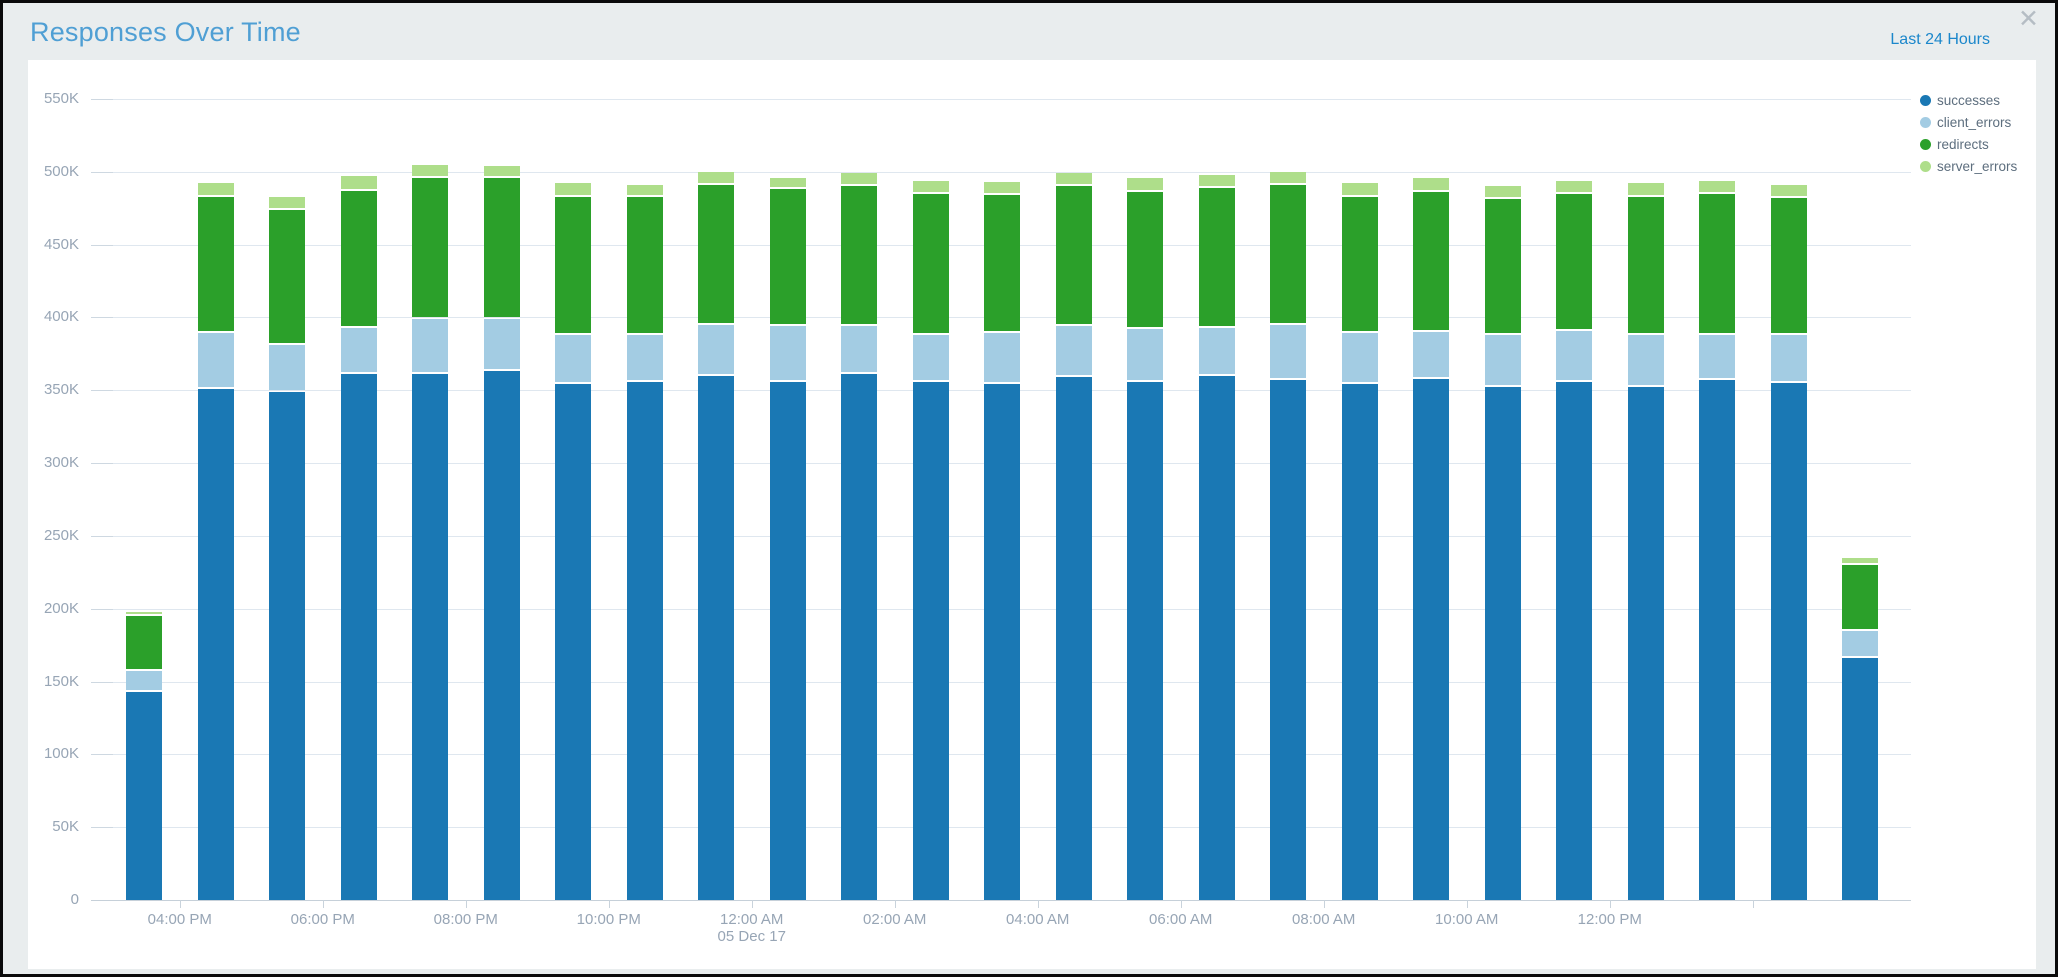 The width and height of the screenshot is (2058, 977). Describe the element at coordinates (1968, 144) in the screenshot. I see `legend-item-redirects: redirects` at that location.